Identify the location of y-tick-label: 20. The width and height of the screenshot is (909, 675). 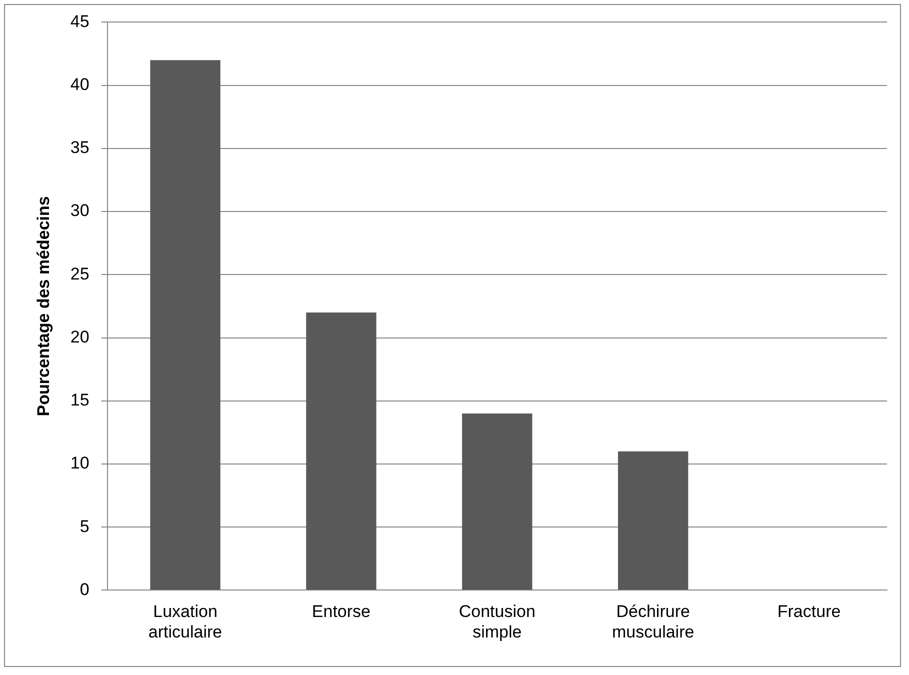
(80, 336).